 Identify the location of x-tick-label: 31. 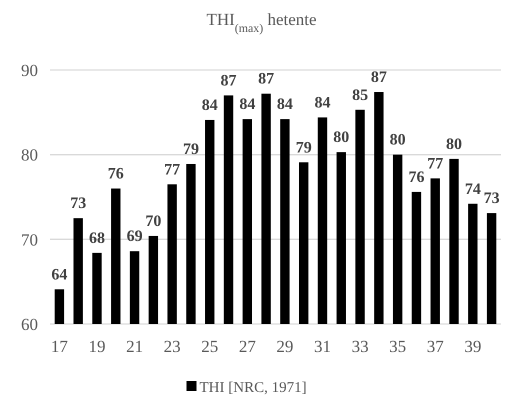
(322, 346).